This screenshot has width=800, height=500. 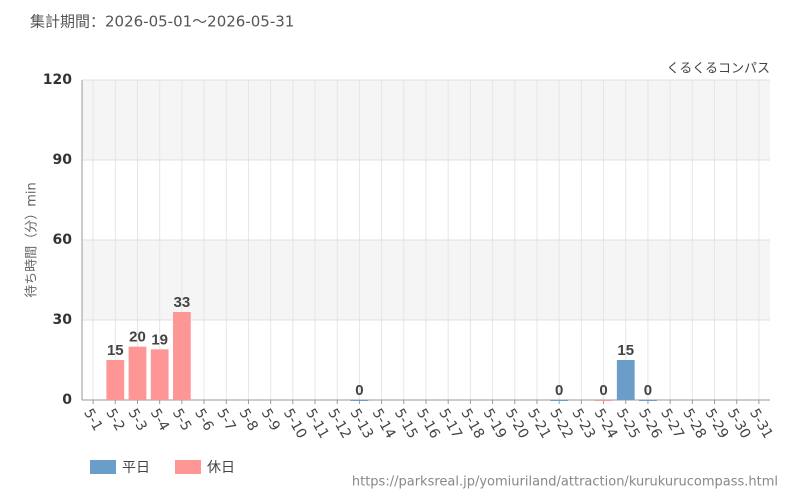 What do you see at coordinates (57, 80) in the screenshot?
I see `y-tick-label: 120` at bounding box center [57, 80].